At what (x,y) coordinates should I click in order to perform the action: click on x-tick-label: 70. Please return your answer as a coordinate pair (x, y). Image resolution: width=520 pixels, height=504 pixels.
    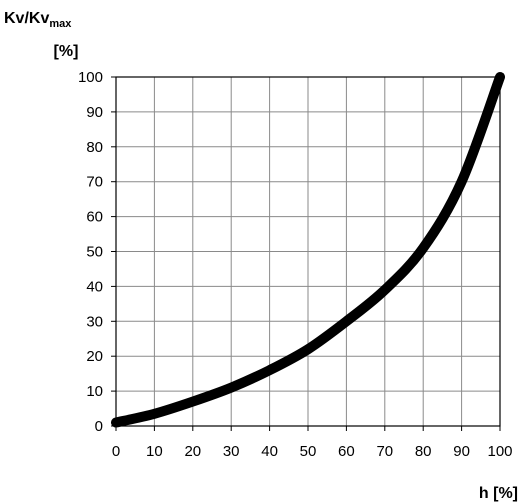
    Looking at the image, I should click on (384, 451).